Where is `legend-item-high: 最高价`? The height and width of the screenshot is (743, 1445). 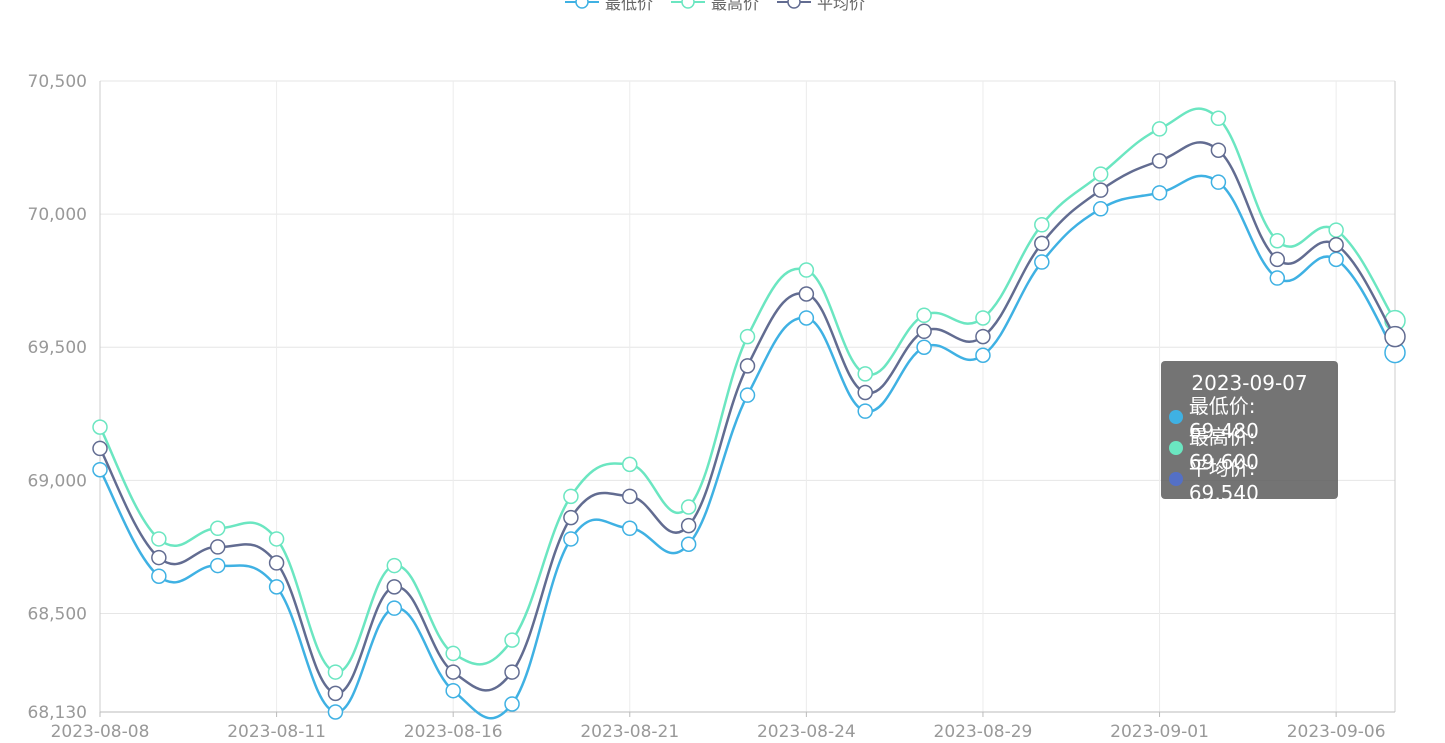
legend-item-high: 最高价 is located at coordinates (715, 7).